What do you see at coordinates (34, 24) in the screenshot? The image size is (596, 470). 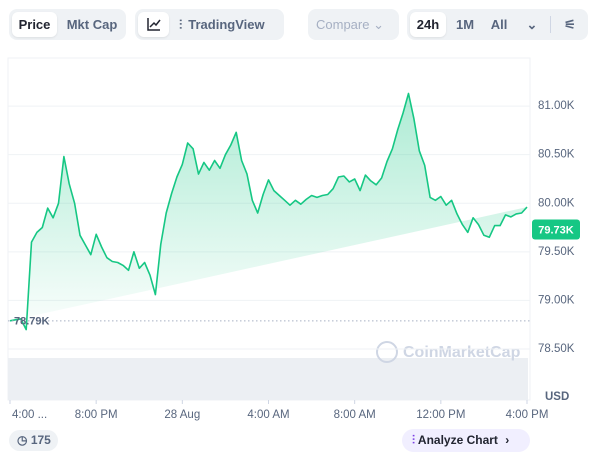 I see `price-tab: Price` at bounding box center [34, 24].